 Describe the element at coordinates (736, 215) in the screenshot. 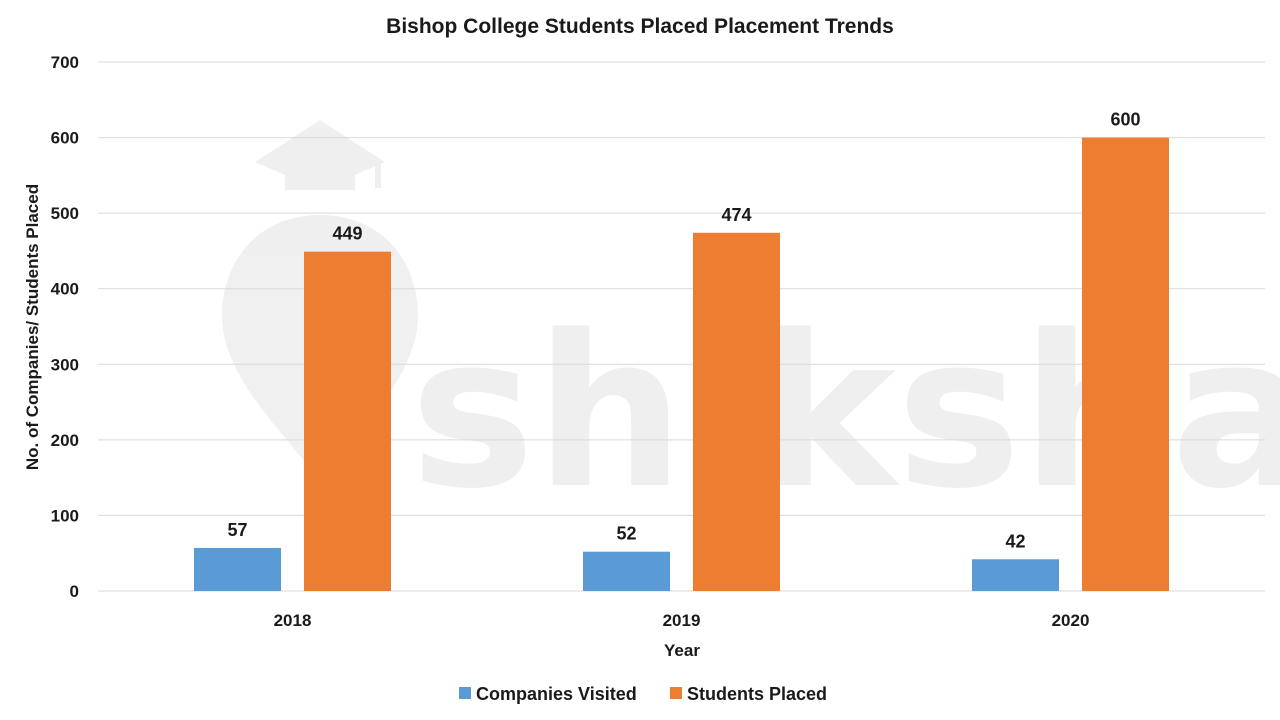

I see `data-label: 474` at that location.